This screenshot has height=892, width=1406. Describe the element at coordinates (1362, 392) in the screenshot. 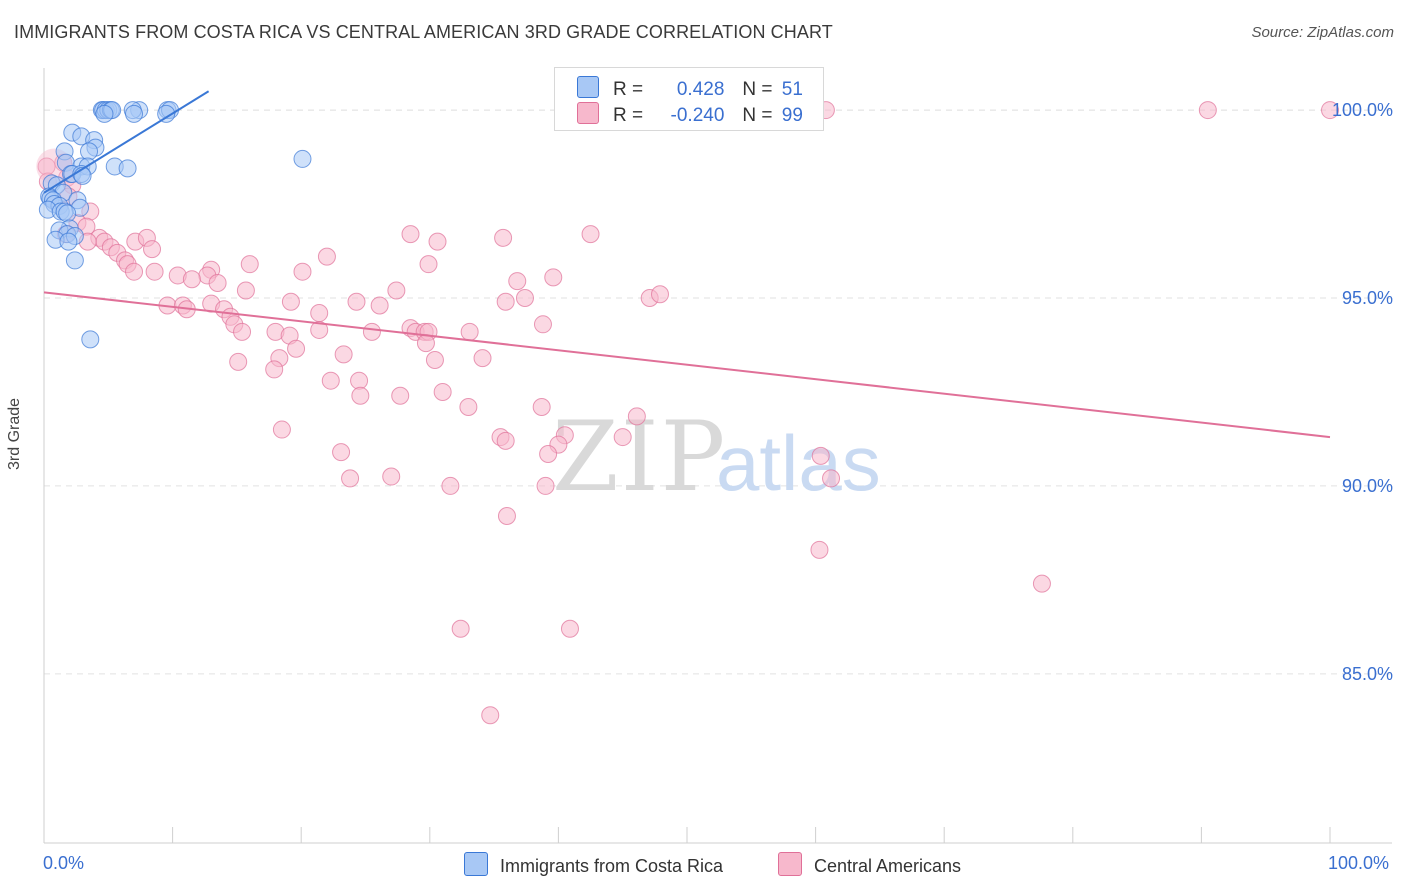

I see `y-tick-labels: 85.0% 90.0% 95.0% 100.0%` at that location.